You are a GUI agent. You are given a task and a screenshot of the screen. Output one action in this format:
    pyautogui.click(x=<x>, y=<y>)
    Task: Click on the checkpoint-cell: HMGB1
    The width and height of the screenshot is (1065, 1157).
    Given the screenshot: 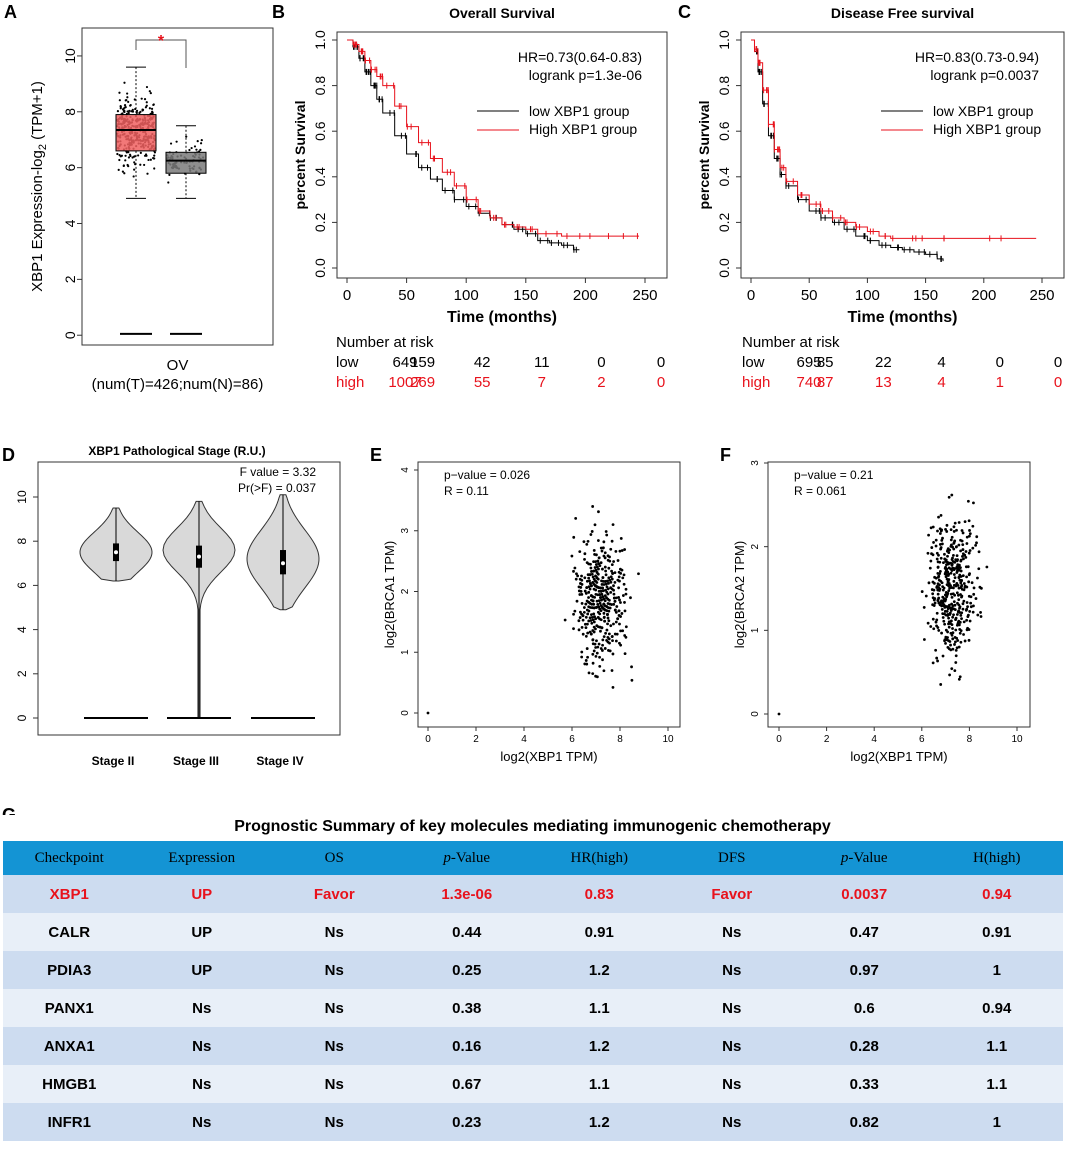 What is the action you would take?
    pyautogui.click(x=69, y=1084)
    